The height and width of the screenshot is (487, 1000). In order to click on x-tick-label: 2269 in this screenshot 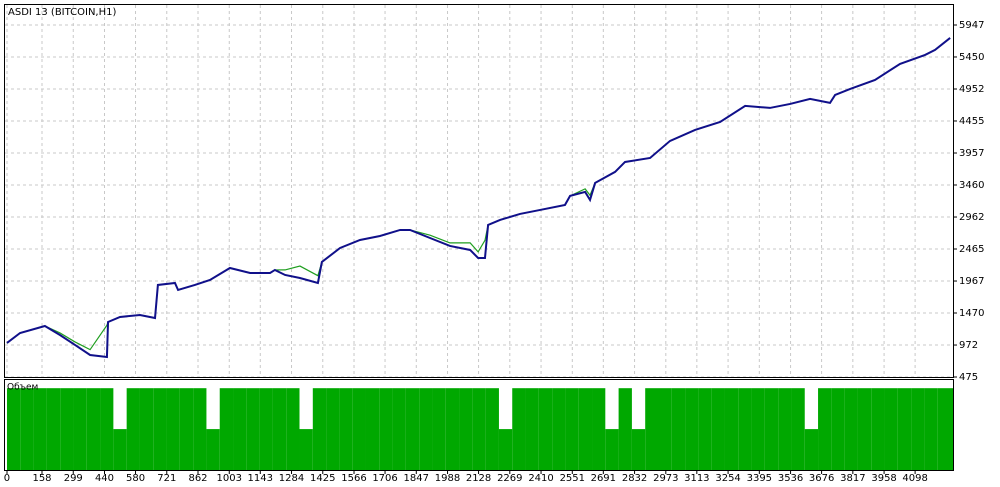, I will do `click(509, 478)`.